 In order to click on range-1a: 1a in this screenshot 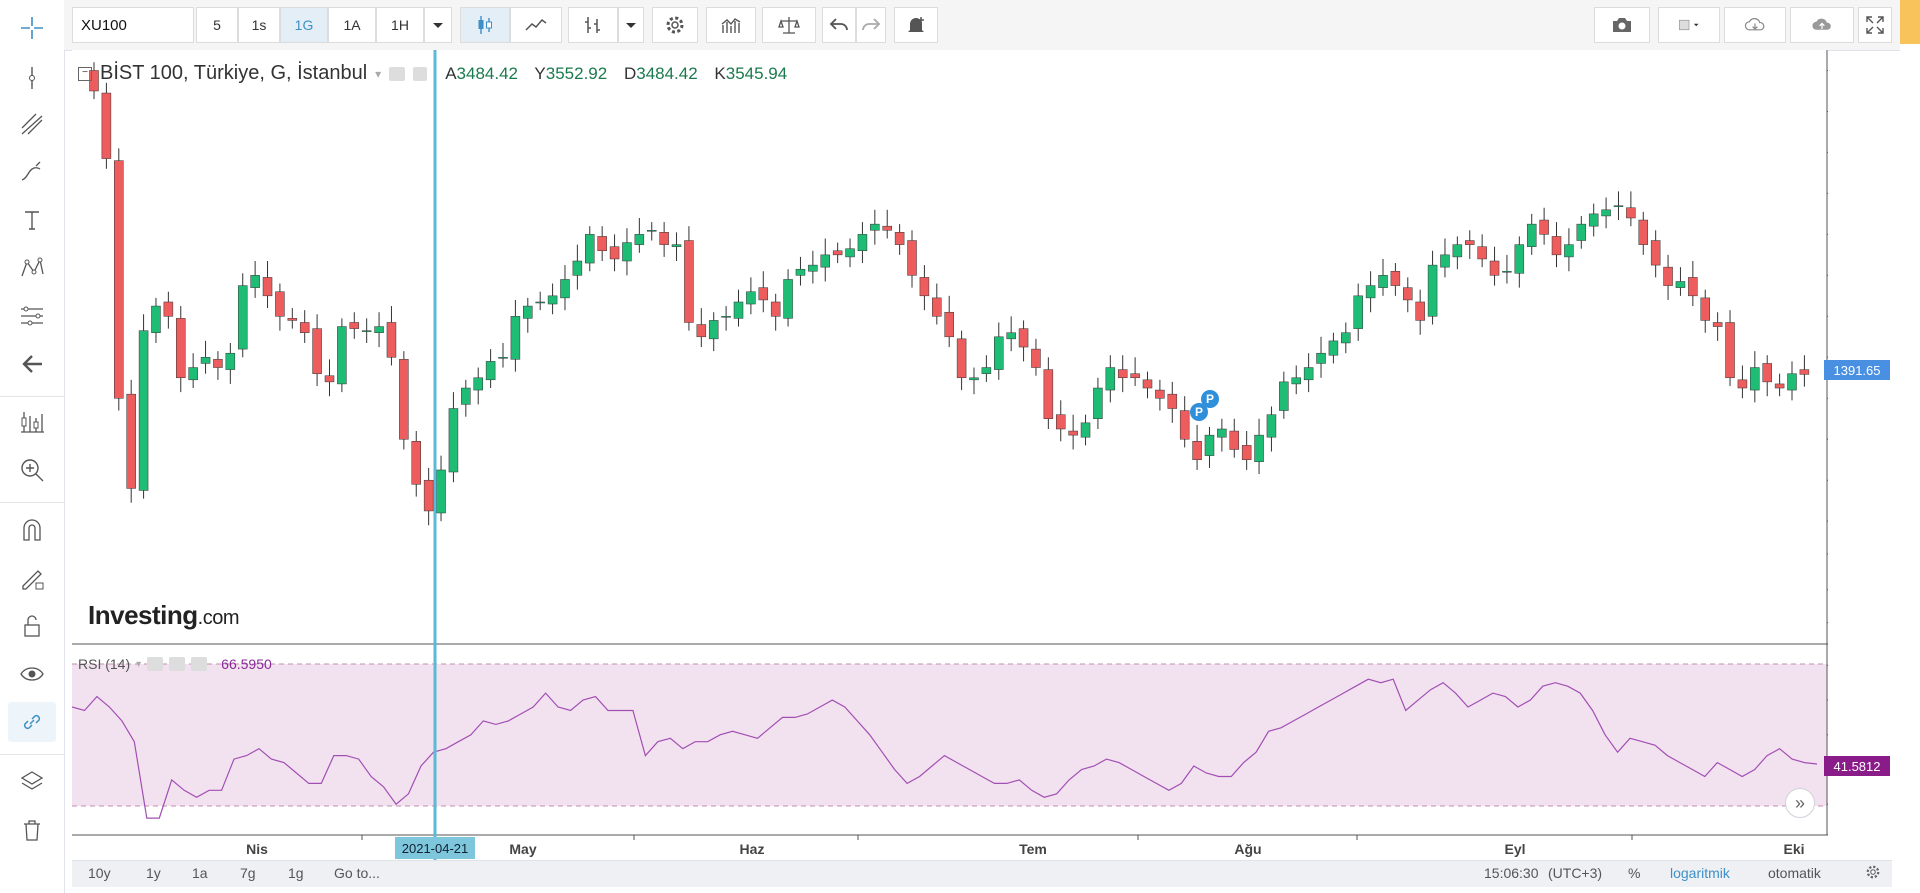, I will do `click(200, 873)`.